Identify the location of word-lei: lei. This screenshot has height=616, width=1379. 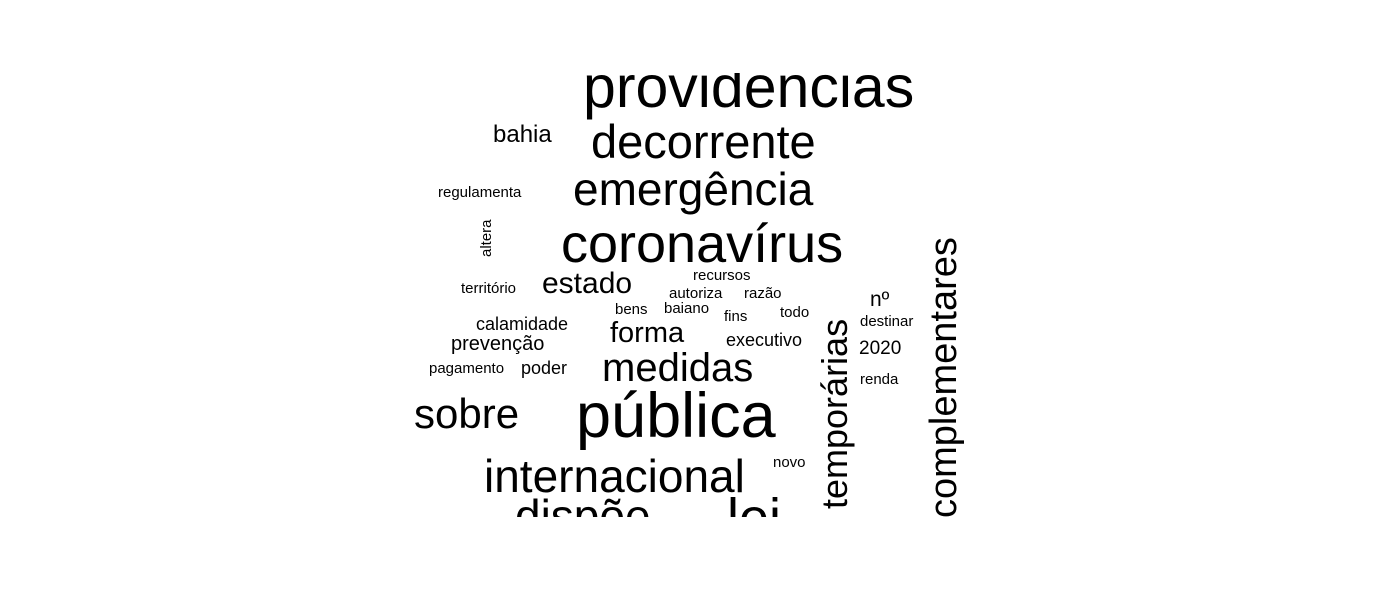
(754, 504).